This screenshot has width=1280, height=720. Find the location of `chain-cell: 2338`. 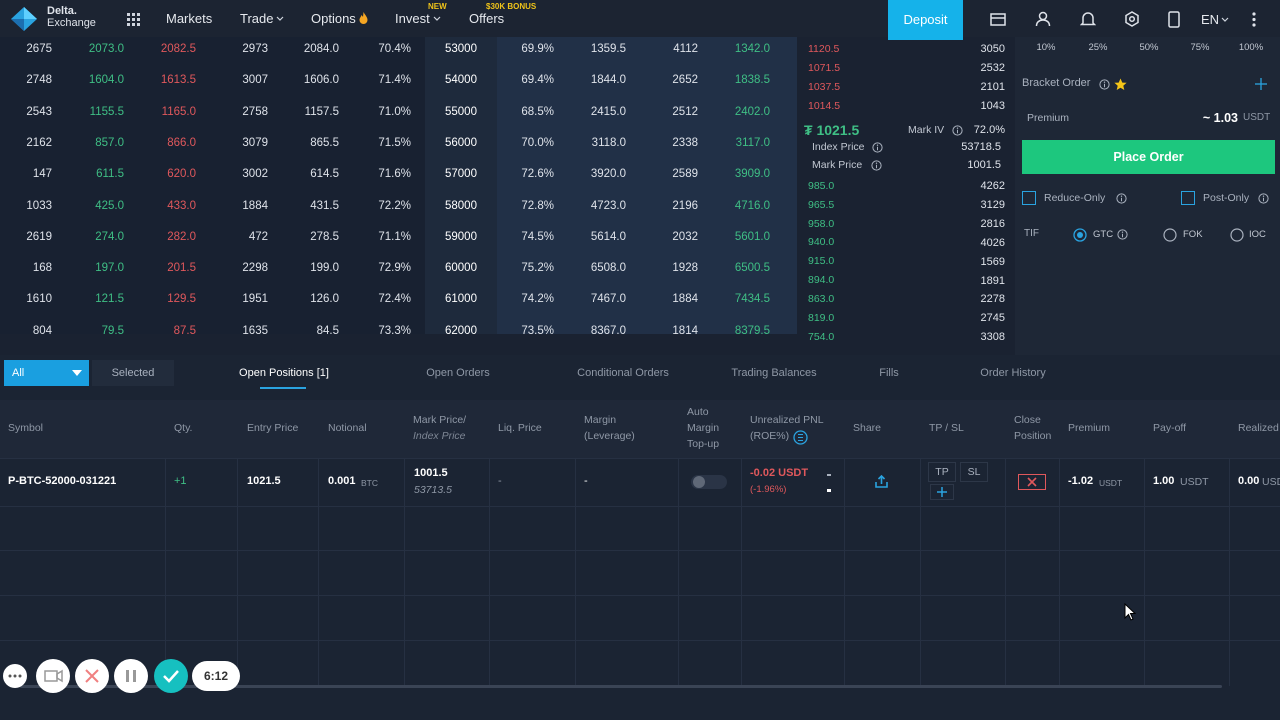

chain-cell: 2338 is located at coordinates (685, 142).